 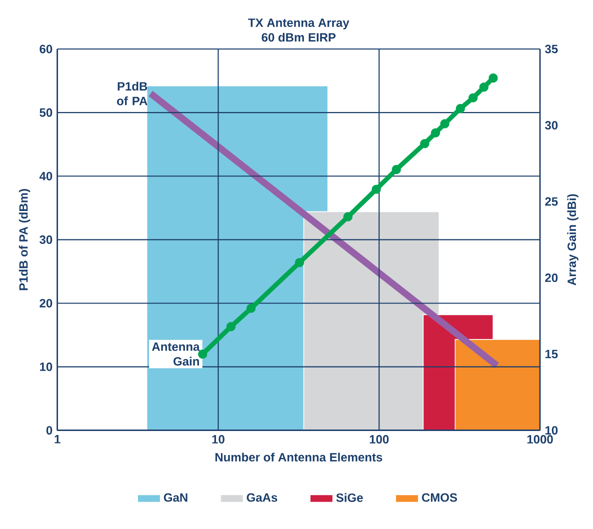 I want to click on x-tick-label: 10, so click(x=218, y=439).